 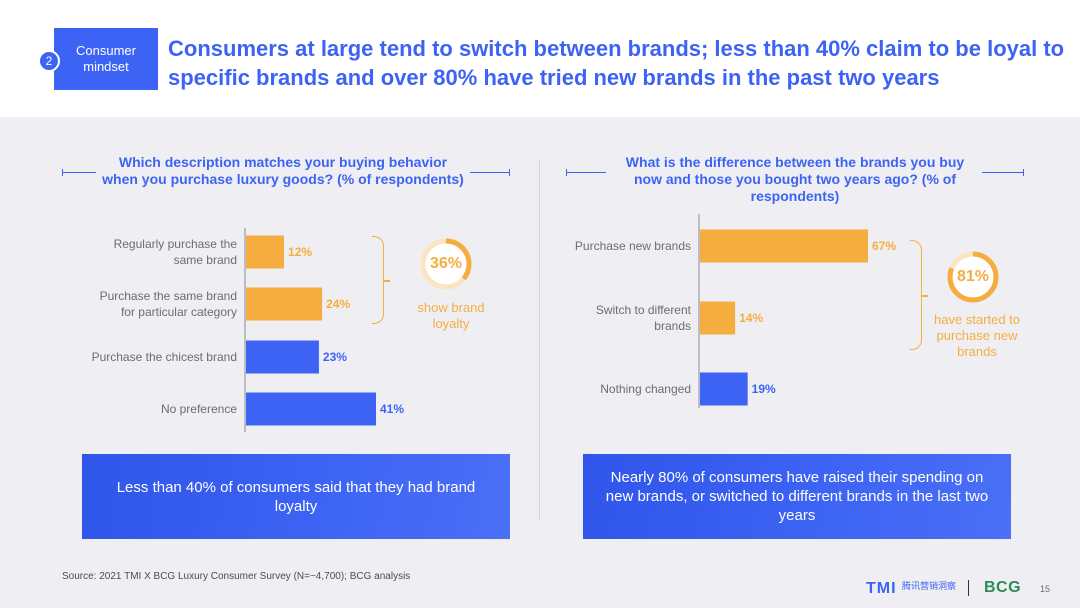 I want to click on left-donut-note: show brand loyalty, so click(x=451, y=315).